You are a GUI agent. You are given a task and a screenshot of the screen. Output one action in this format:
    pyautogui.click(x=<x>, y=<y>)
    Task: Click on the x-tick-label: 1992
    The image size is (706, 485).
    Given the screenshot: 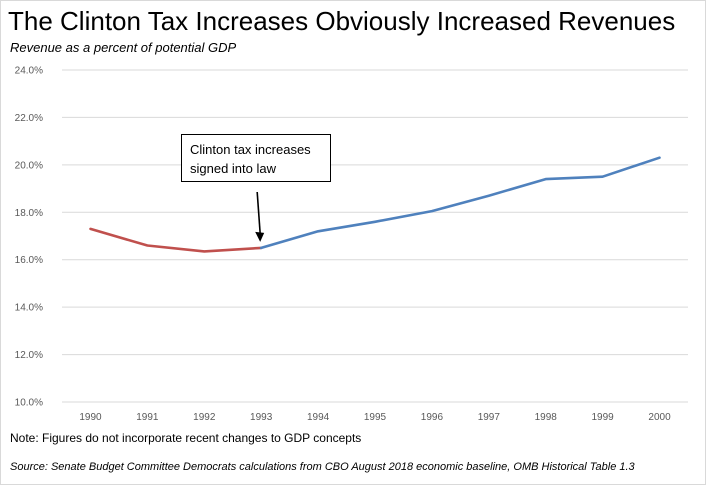 What is the action you would take?
    pyautogui.click(x=204, y=417)
    